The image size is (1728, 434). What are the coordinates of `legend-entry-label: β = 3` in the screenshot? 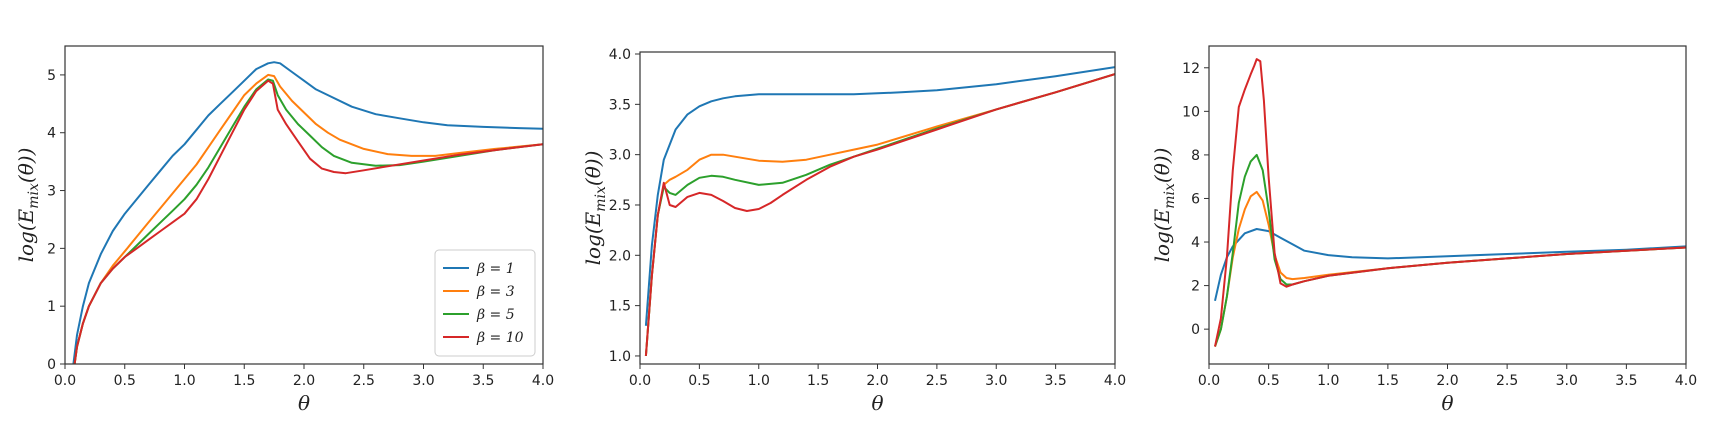 It's located at (495, 292).